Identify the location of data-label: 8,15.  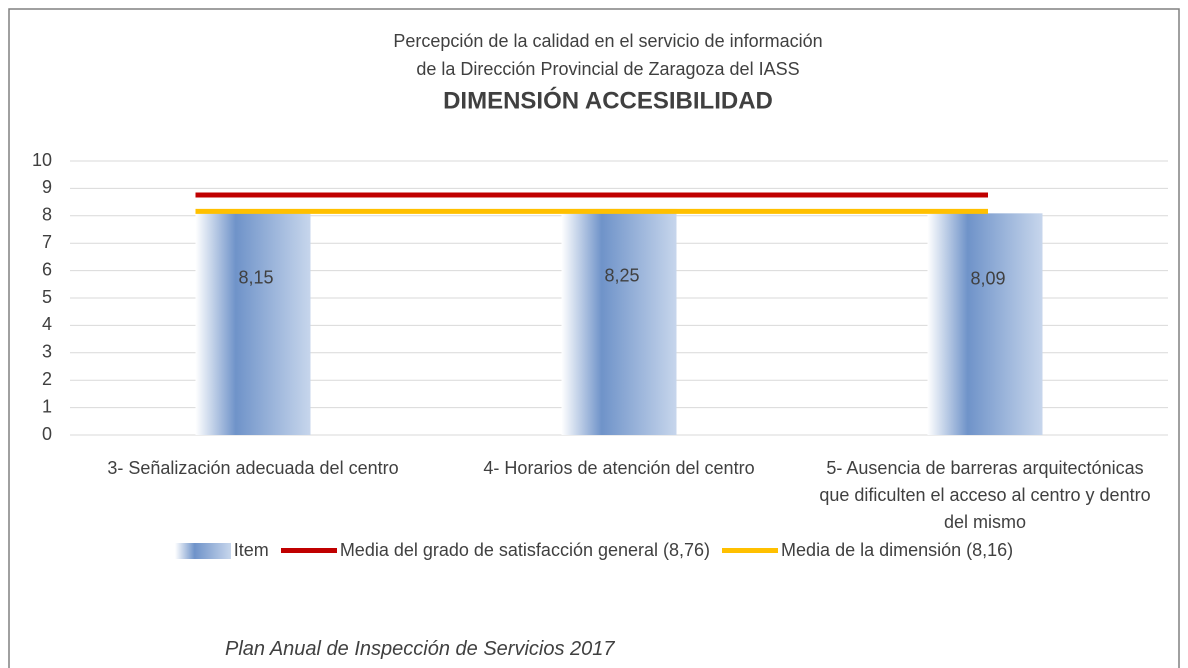
(255, 277).